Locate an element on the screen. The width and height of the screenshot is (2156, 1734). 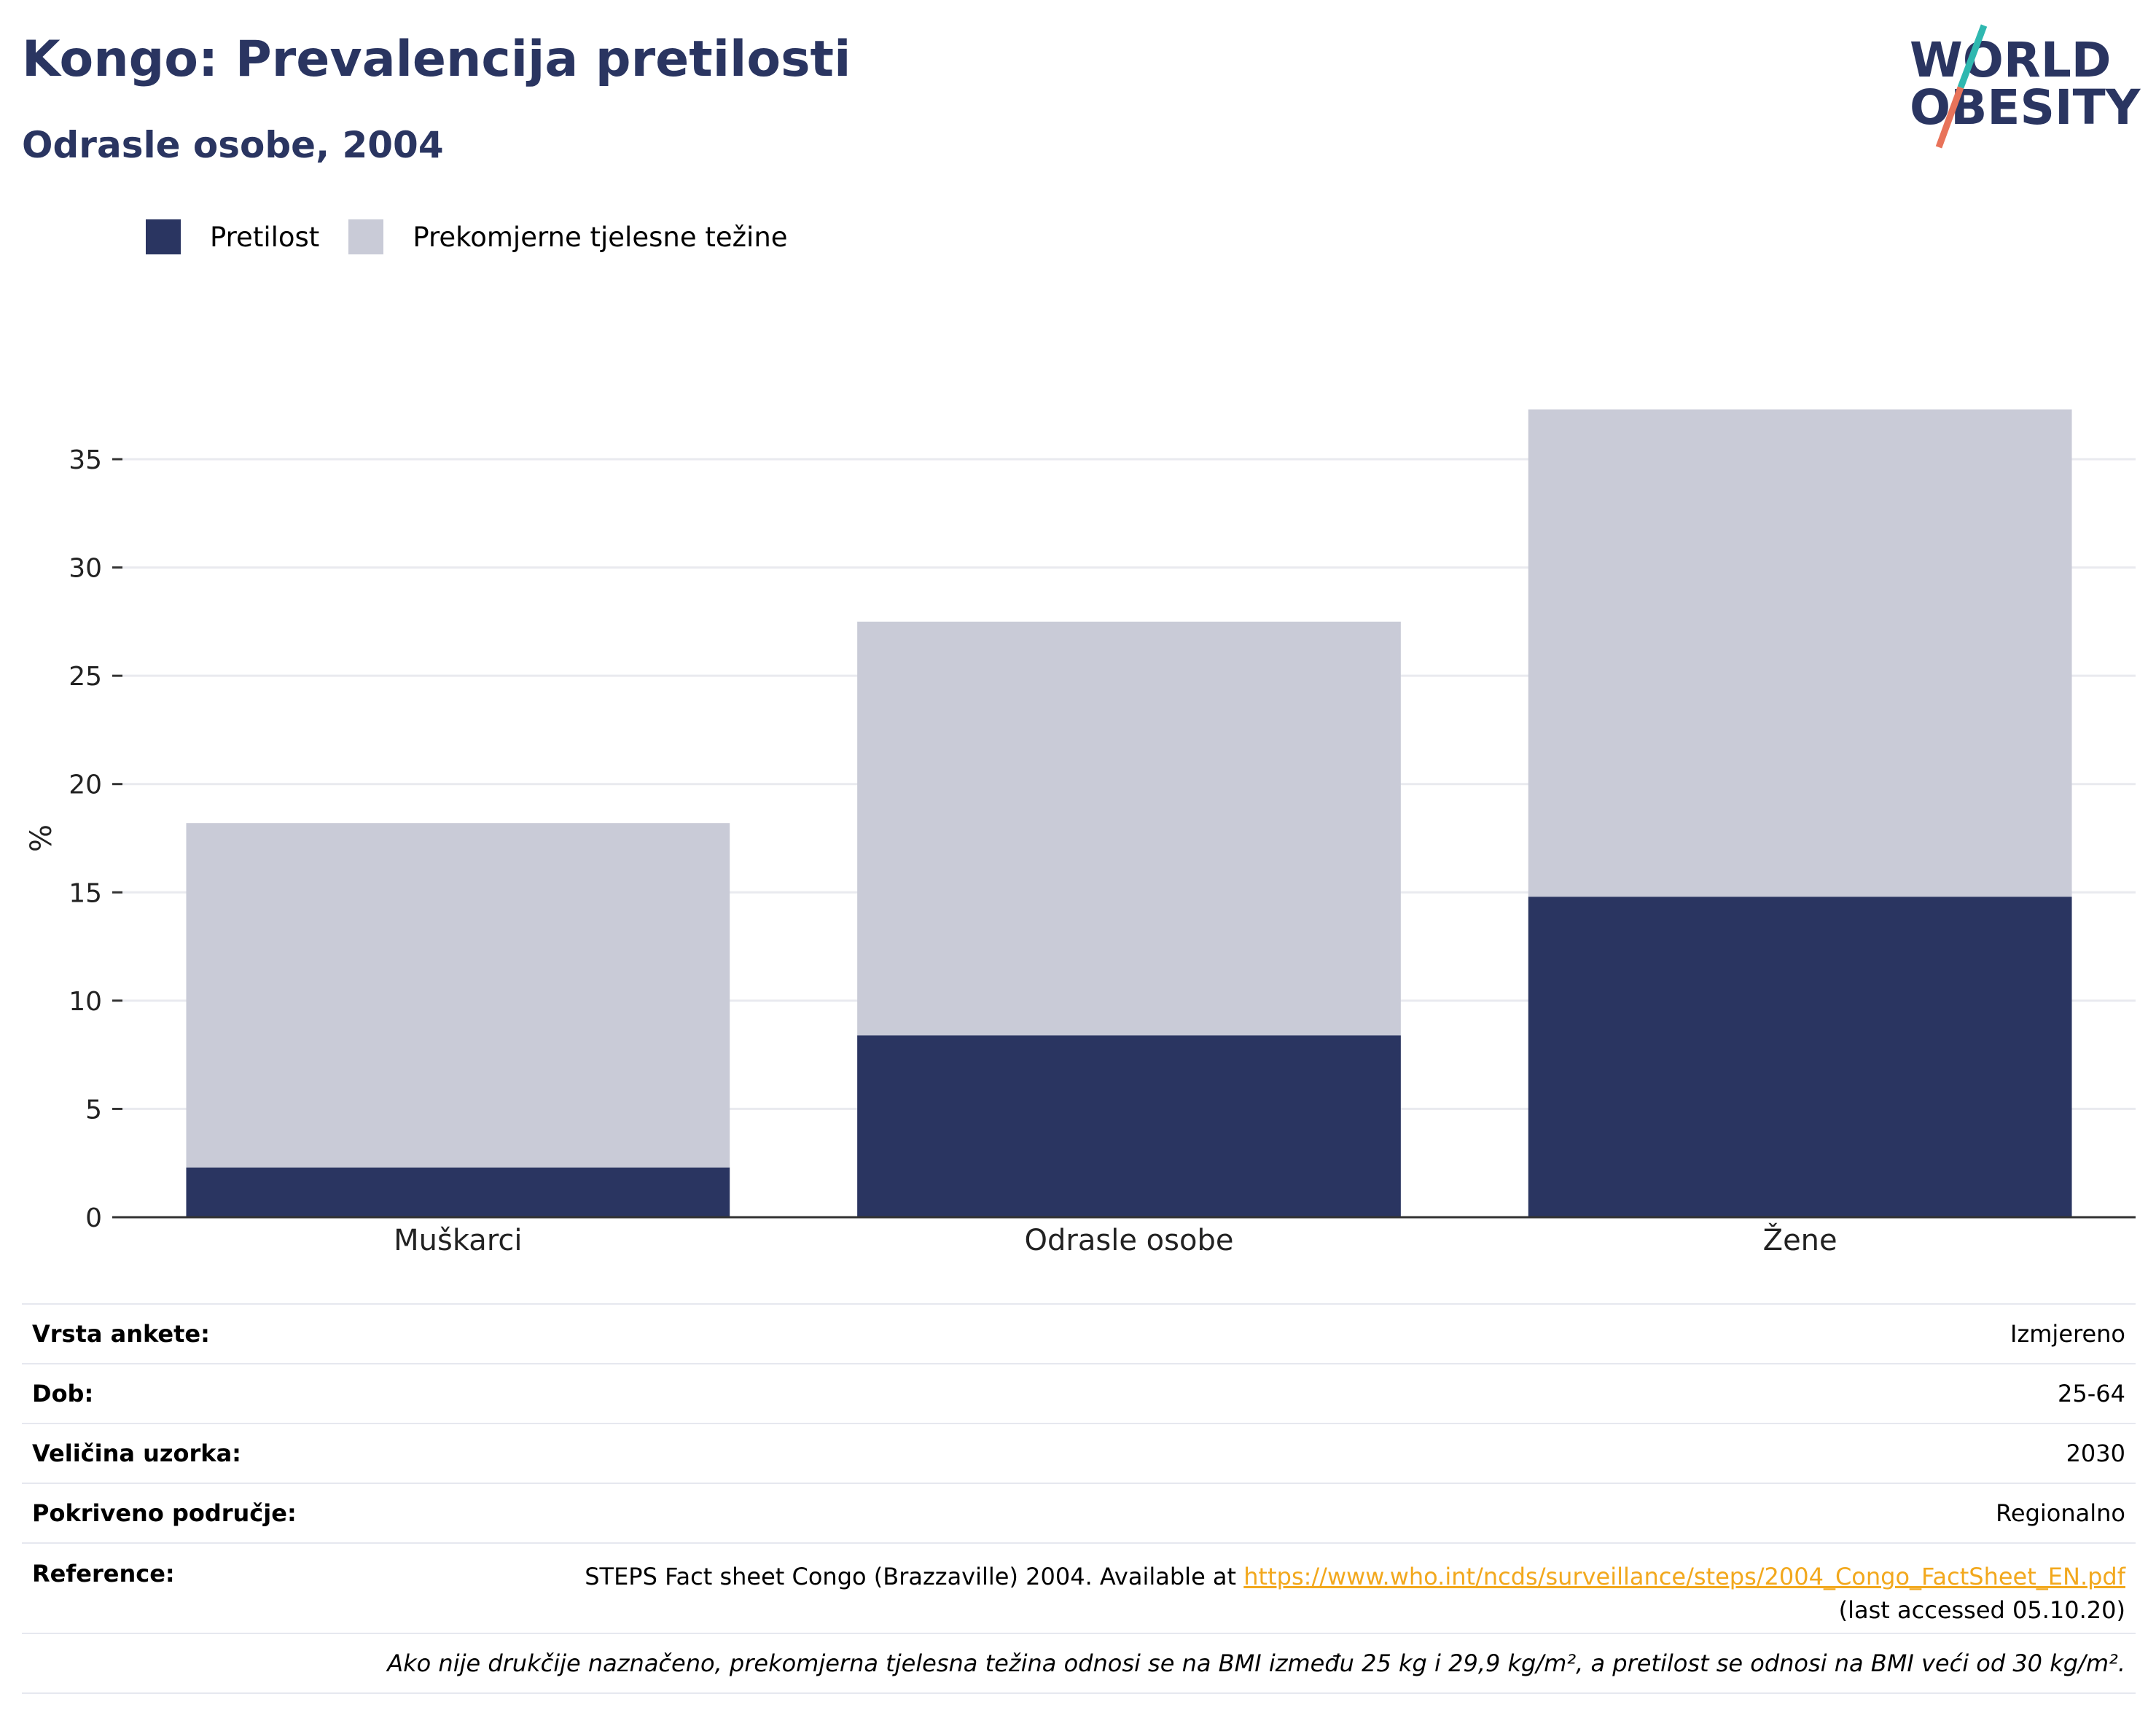
legend-item-overweight: Prekomjerne tjelesne težine is located at coordinates (568, 236).